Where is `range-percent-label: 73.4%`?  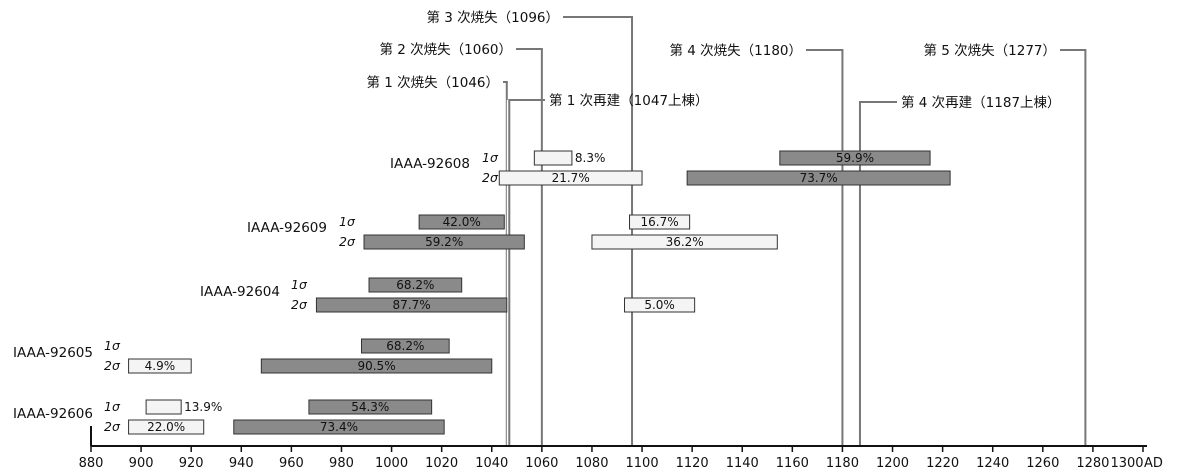
range-percent-label: 73.4% is located at coordinates (339, 427).